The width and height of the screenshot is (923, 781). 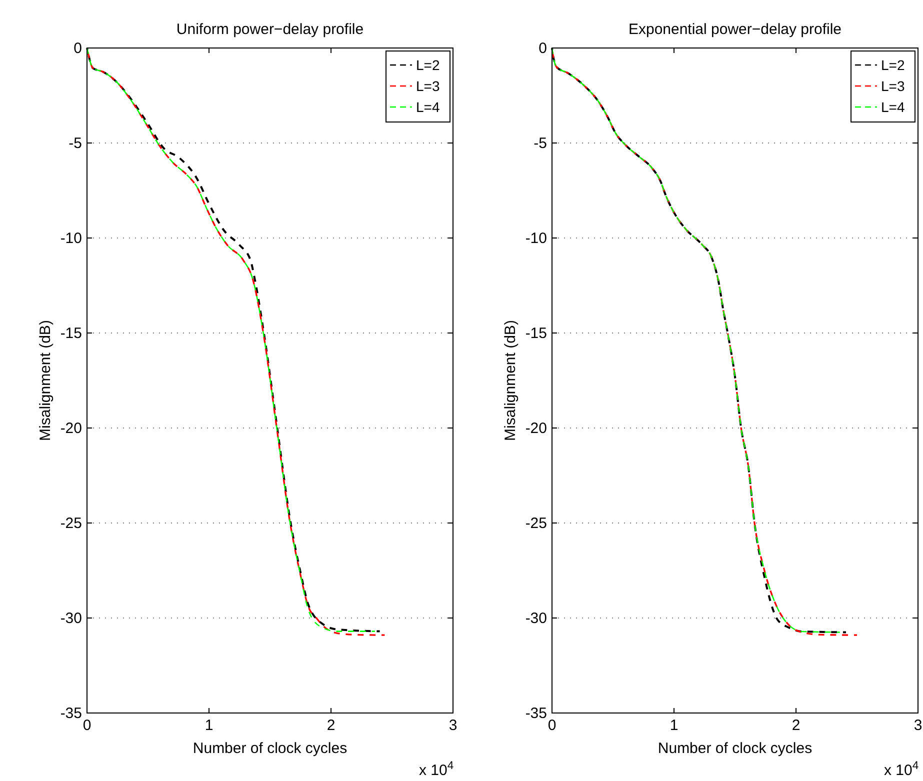 I want to click on chart-title: Exponential power−delay profile, so click(x=735, y=29).